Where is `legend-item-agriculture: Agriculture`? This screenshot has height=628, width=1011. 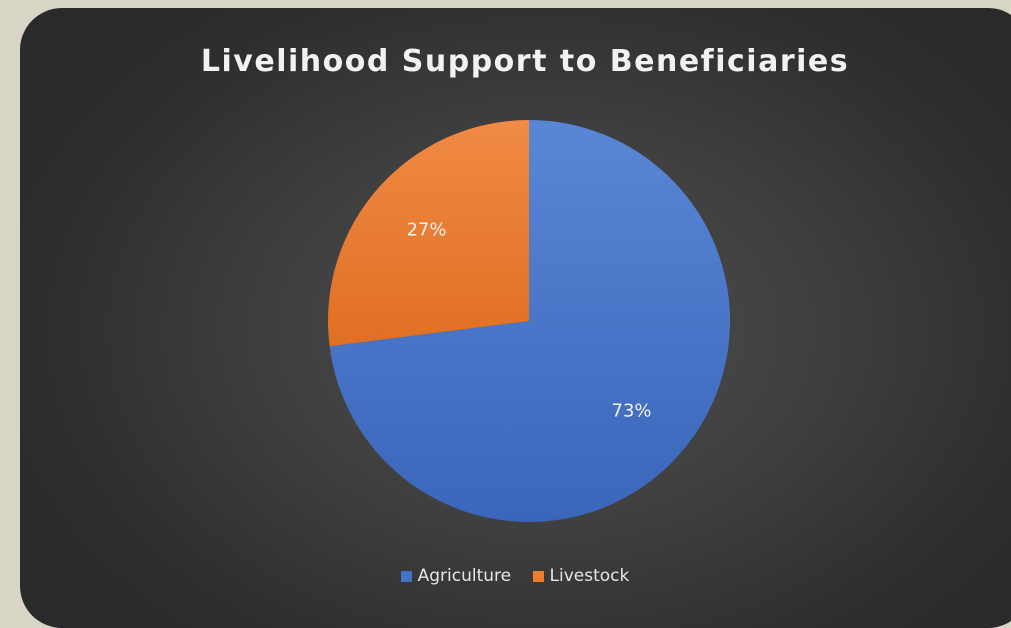 legend-item-agriculture: Agriculture is located at coordinates (456, 576).